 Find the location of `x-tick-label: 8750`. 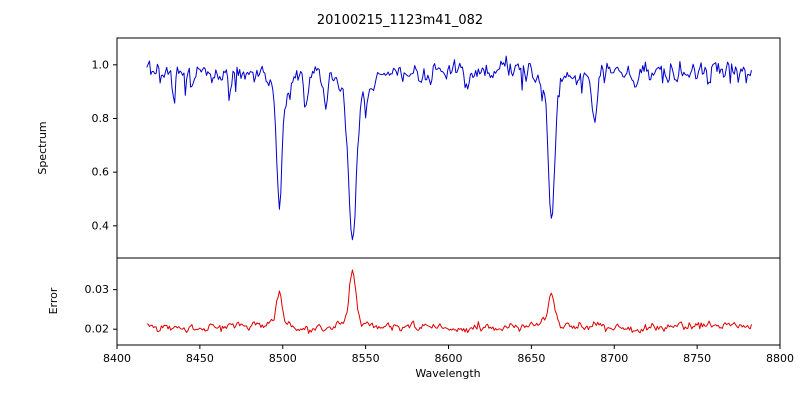

x-tick-label: 8750 is located at coordinates (697, 358).